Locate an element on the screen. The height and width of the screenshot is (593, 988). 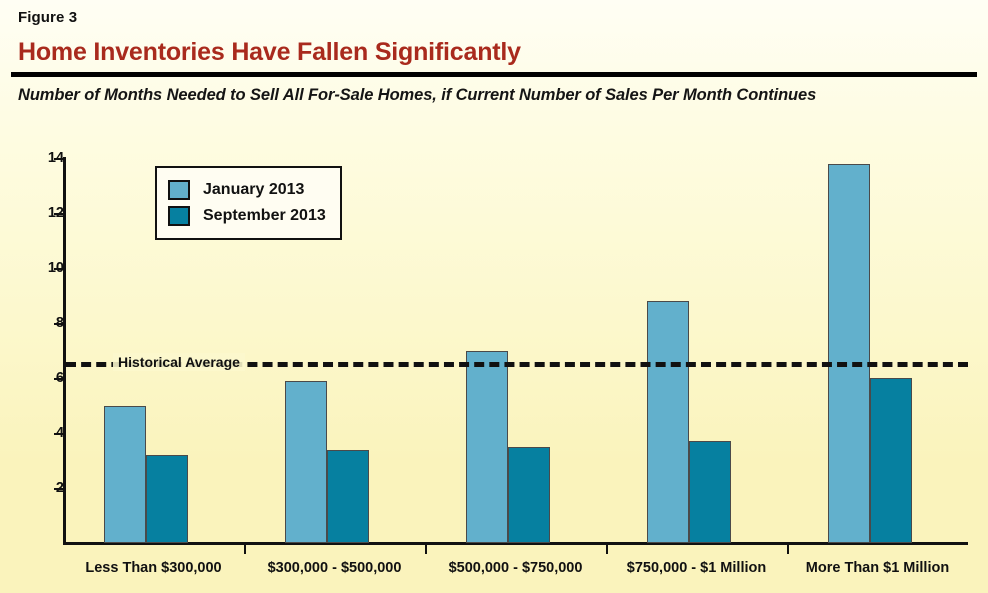
y-axis is located at coordinates (64, 351).